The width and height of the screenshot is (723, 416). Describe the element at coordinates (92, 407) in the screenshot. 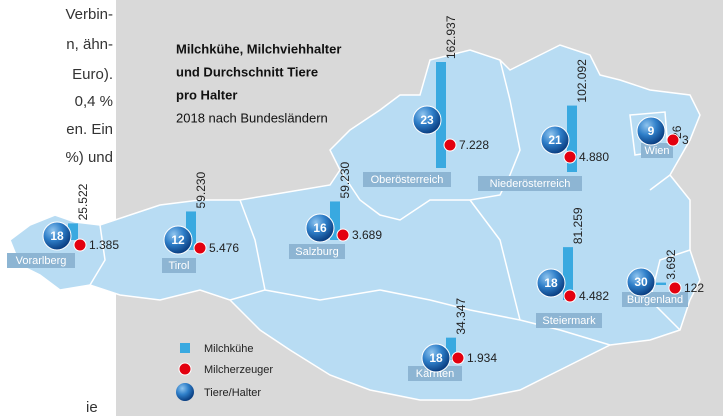

I see `body-text: ie` at that location.